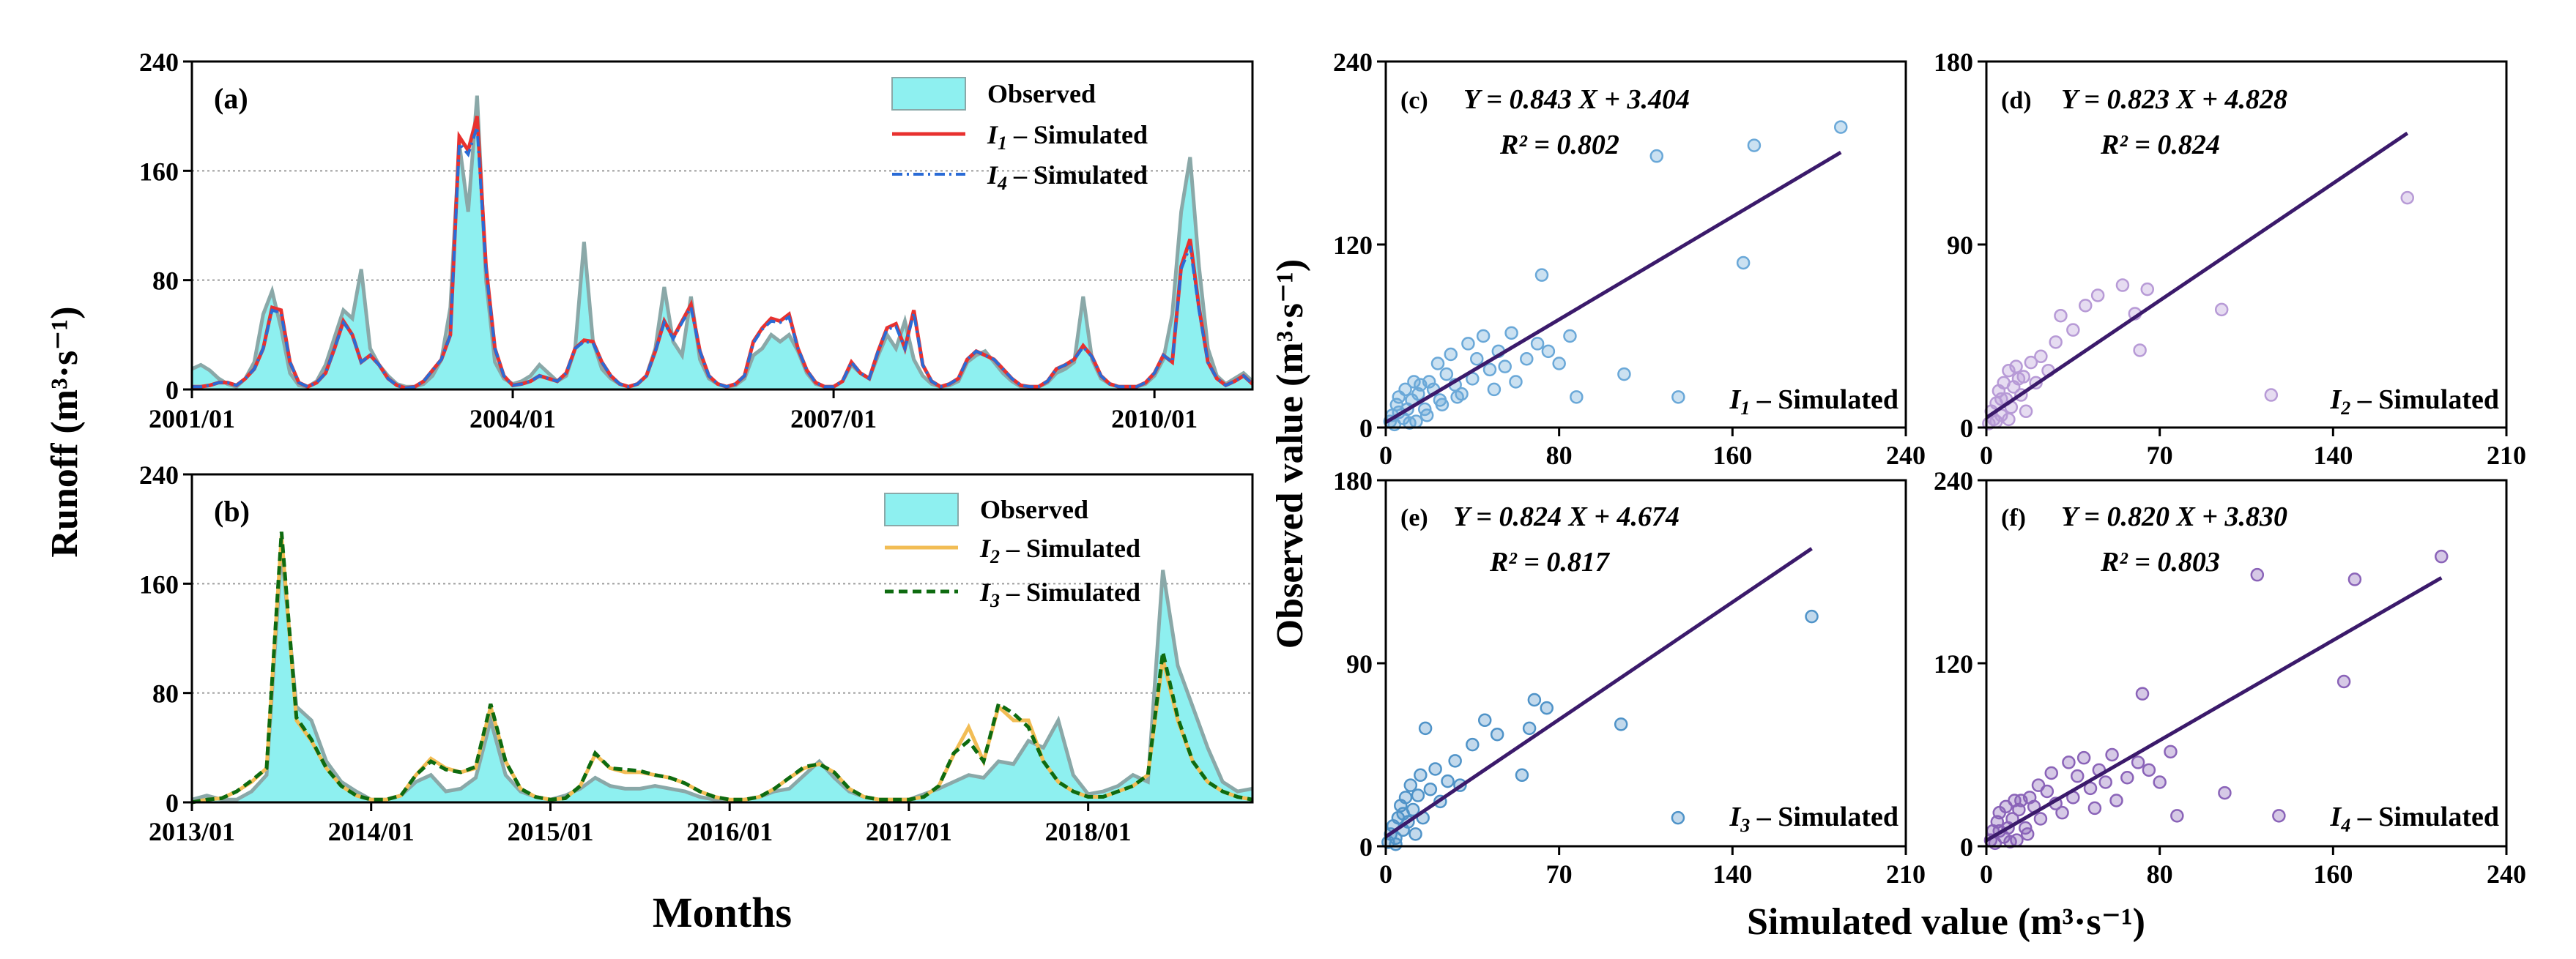 This screenshot has height=959, width=2576. What do you see at coordinates (1059, 550) in the screenshot?
I see `legend-b-i2: I2 – Simulated` at bounding box center [1059, 550].